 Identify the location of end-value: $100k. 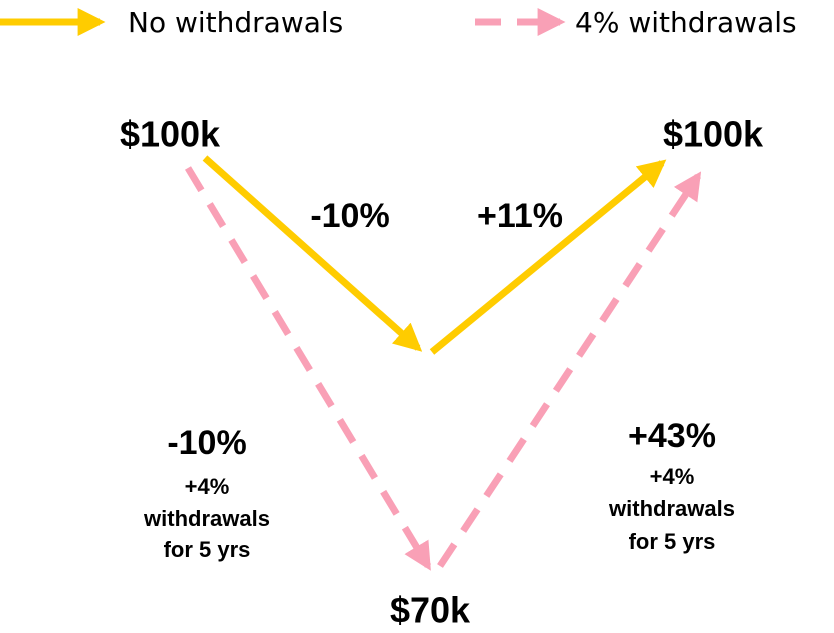
(713, 134).